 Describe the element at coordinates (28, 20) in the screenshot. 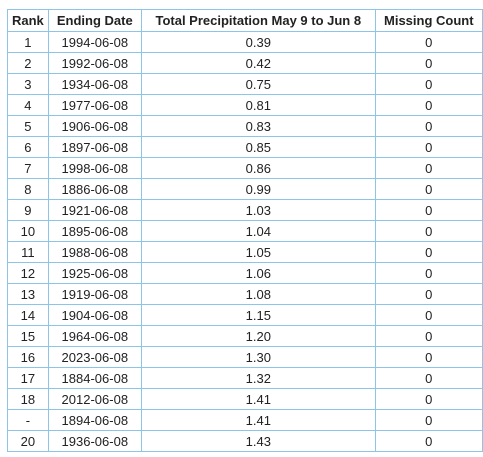

I see `column-header: Rank` at that location.